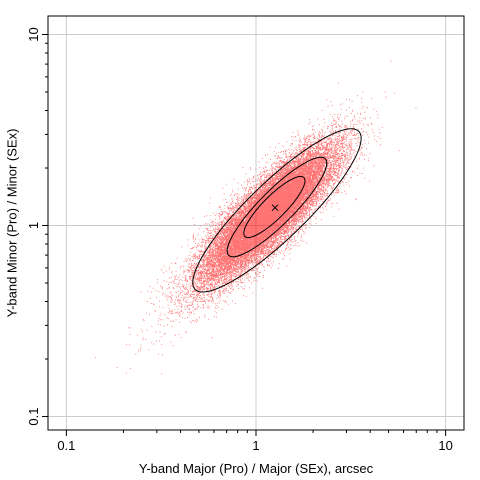 The height and width of the screenshot is (480, 480). What do you see at coordinates (11, 223) in the screenshot?
I see `y-axis-label: Y-band Minor (Pro) / Minor (SEx)` at bounding box center [11, 223].